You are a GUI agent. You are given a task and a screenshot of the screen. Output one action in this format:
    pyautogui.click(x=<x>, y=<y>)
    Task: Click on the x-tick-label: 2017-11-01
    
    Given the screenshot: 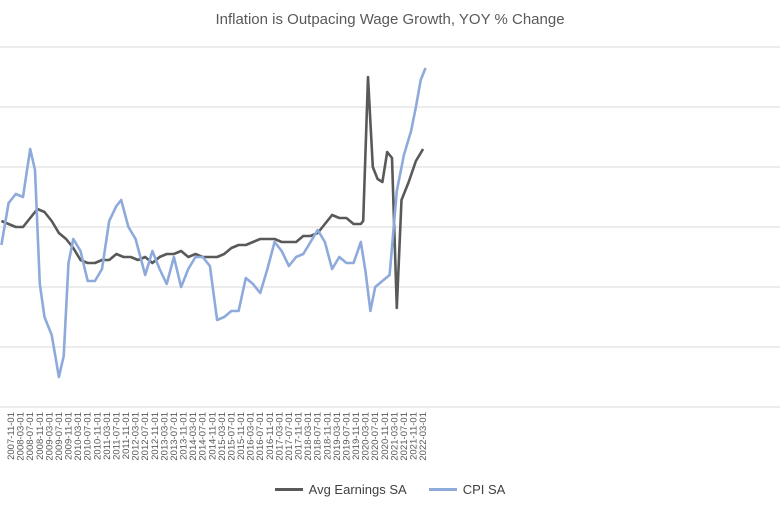 What is the action you would take?
    pyautogui.click(x=299, y=436)
    